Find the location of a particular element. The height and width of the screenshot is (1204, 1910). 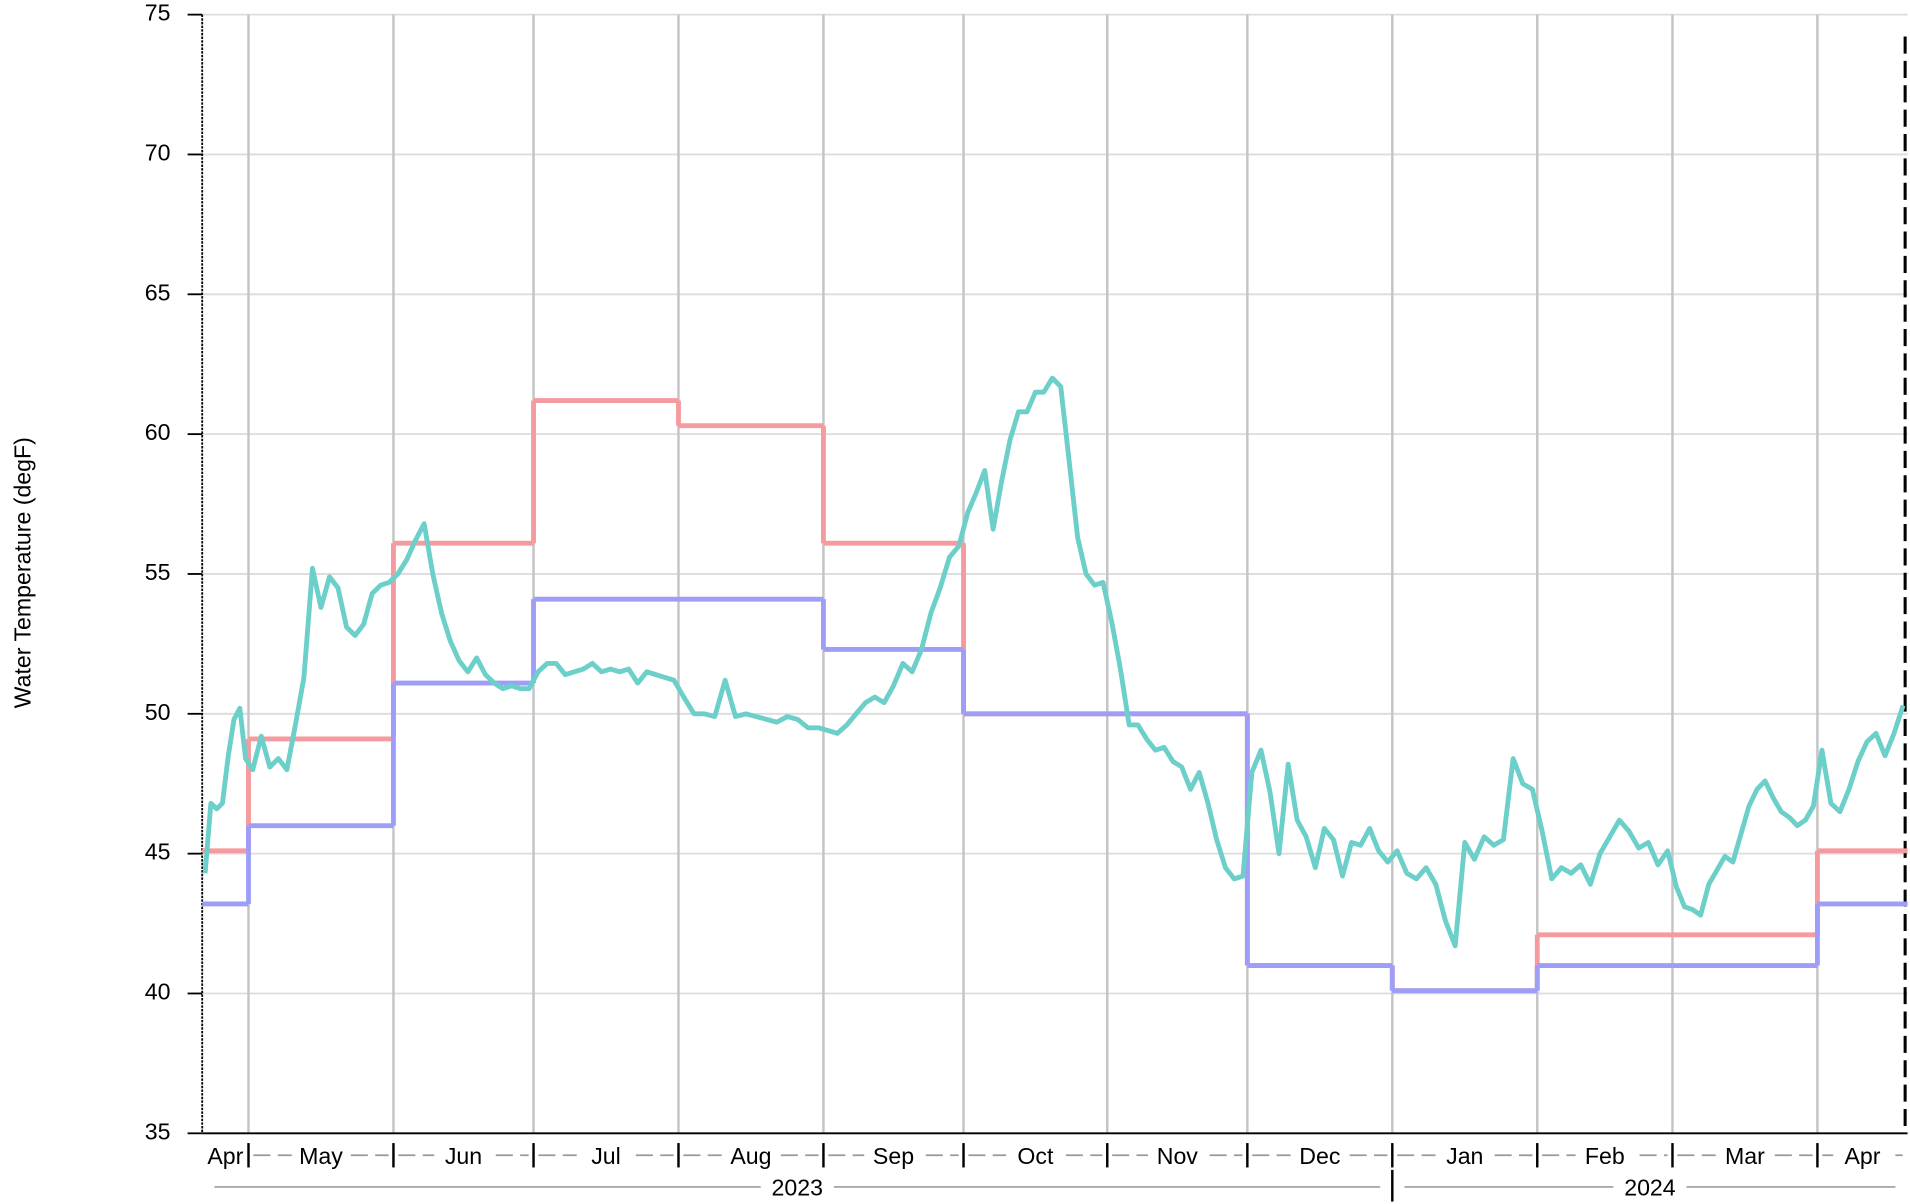

x-tick-label: Oct is located at coordinates (1035, 1156).